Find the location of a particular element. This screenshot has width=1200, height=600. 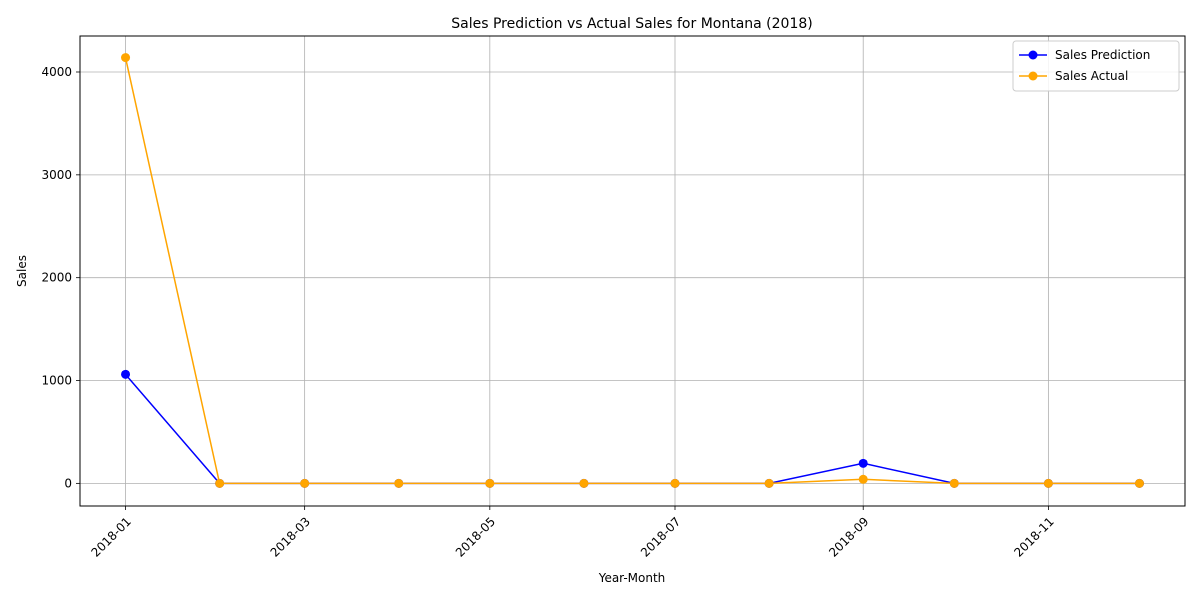

x-axis-label: Year-Month is located at coordinates (632, 578).